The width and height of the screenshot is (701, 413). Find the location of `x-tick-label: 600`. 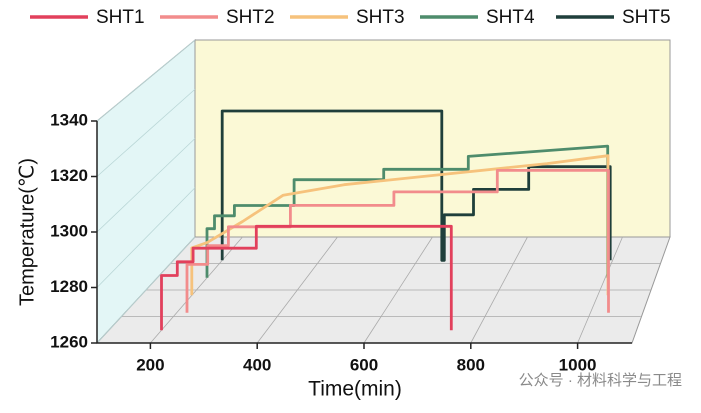

x-tick-label: 600 is located at coordinates (364, 364).